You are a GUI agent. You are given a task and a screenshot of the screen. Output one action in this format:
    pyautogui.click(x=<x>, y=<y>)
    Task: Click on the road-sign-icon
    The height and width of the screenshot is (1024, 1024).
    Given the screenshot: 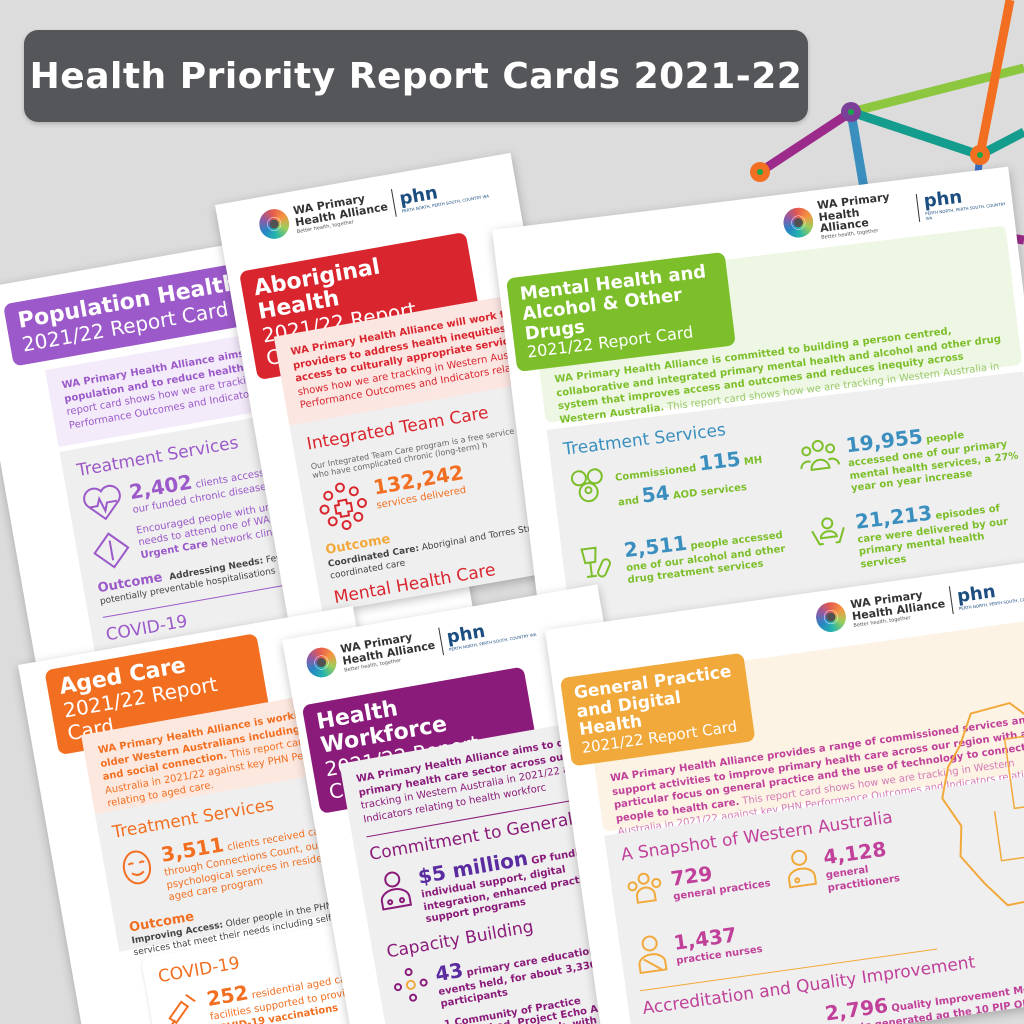 What is the action you would take?
    pyautogui.click(x=111, y=550)
    